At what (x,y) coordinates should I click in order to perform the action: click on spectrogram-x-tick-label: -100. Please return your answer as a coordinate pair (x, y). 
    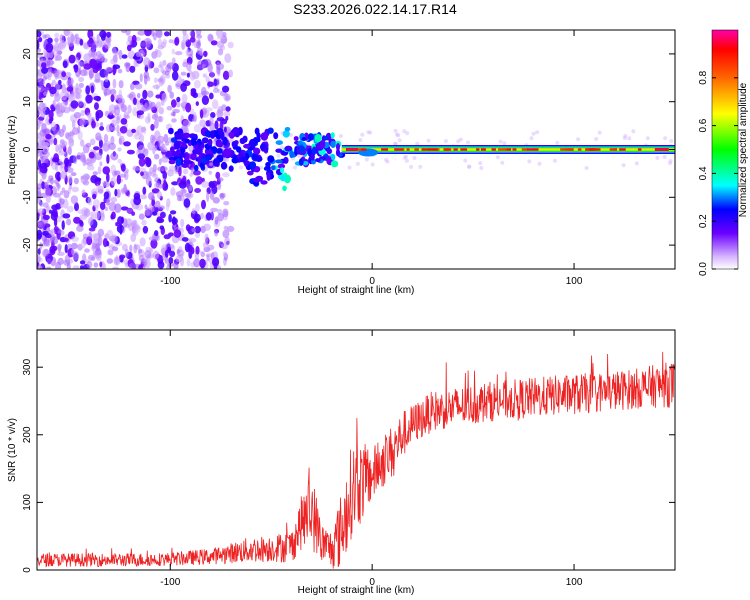
    Looking at the image, I should click on (170, 281).